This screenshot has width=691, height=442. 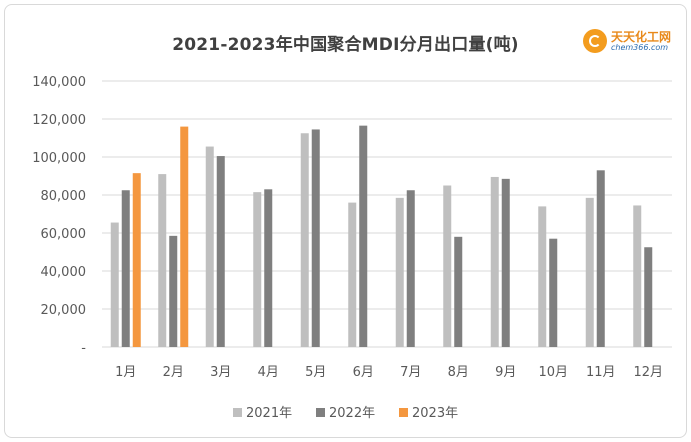 What do you see at coordinates (553, 372) in the screenshot?
I see `x-tick-label: 10月` at bounding box center [553, 372].